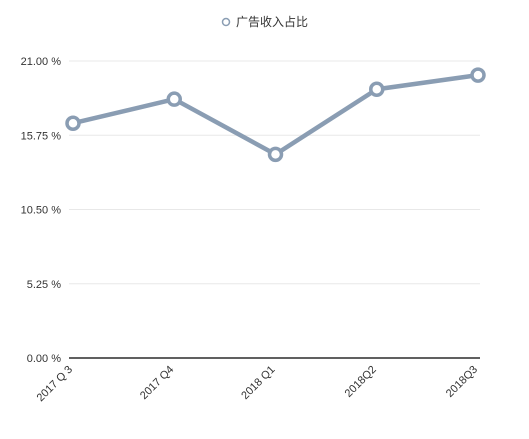  I want to click on x-axis-ticks: 2017 Q 3 2017 Q4 2018 Q1 2018Q2 2018Q3, so click(257, 384).